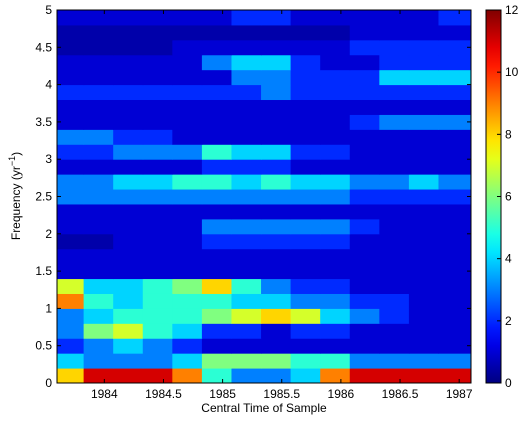  What do you see at coordinates (12, 161) in the screenshot?
I see `y-label-sup: −1` at bounding box center [12, 161].